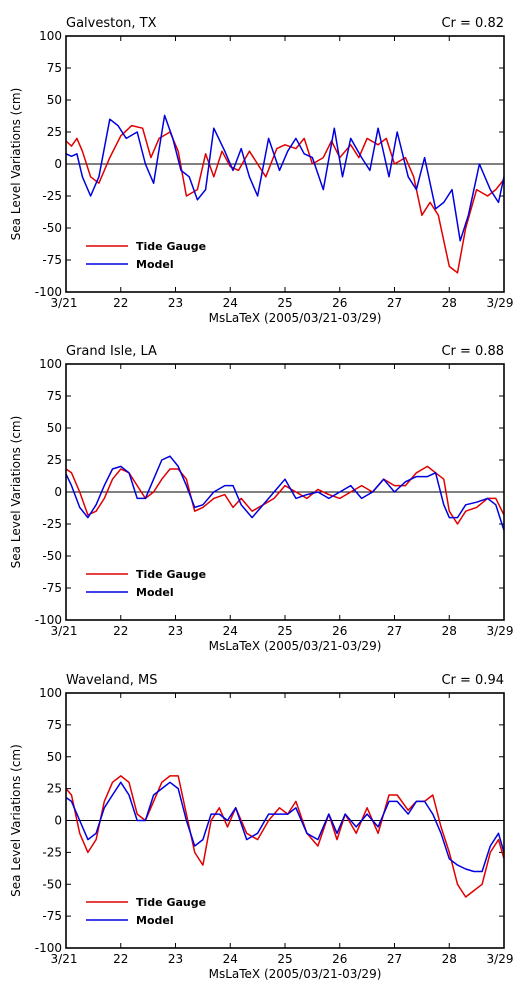  What do you see at coordinates (472, 680) in the screenshot?
I see `correlation-label: Cr = 0.94` at bounding box center [472, 680].